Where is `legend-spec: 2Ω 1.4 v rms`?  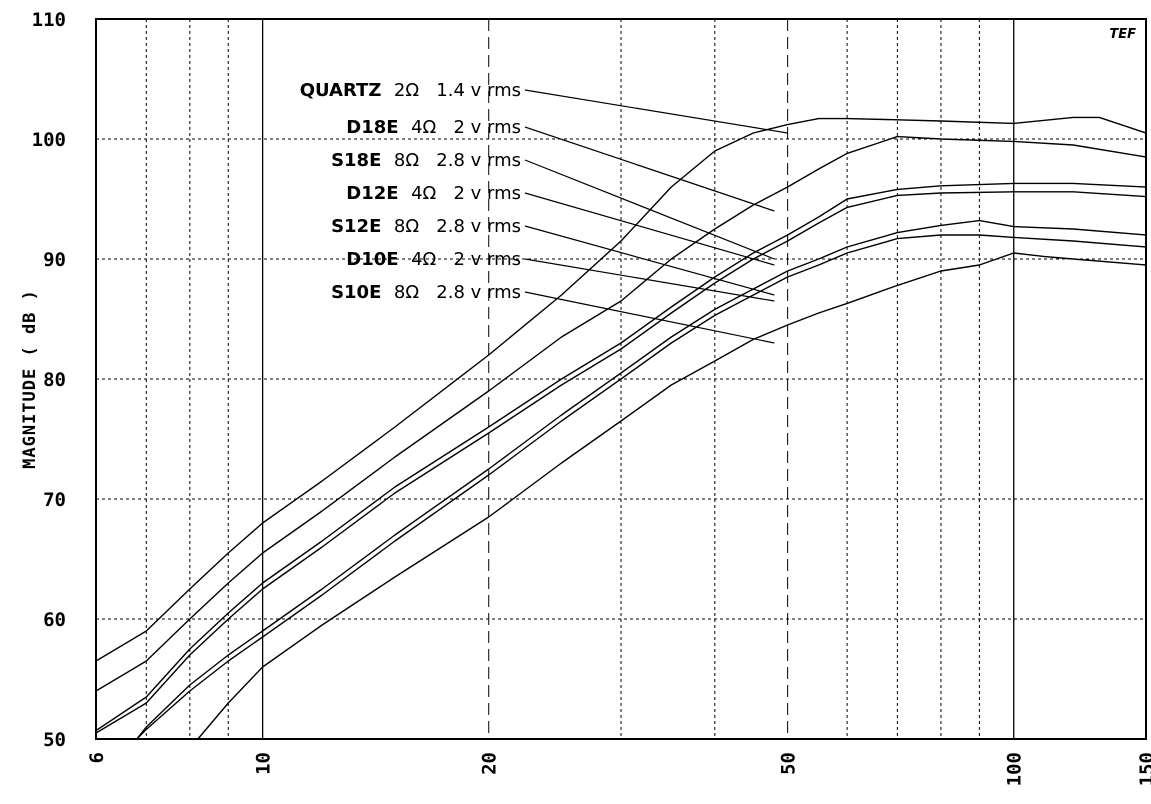
legend-spec: 2Ω 1.4 v rms is located at coordinates (457, 90).